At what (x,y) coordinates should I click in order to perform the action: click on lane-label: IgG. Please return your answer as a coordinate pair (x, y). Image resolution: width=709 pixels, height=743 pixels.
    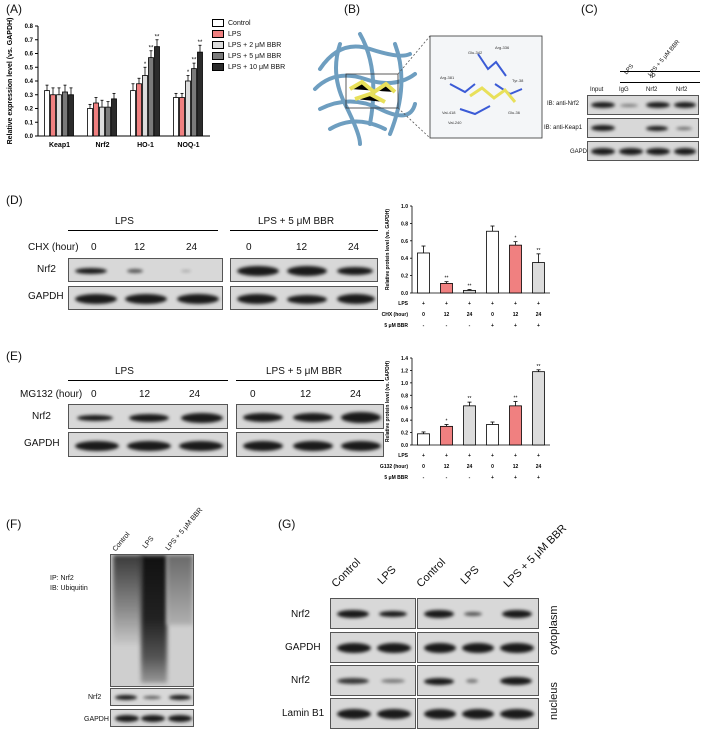
    Looking at the image, I should click on (624, 90).